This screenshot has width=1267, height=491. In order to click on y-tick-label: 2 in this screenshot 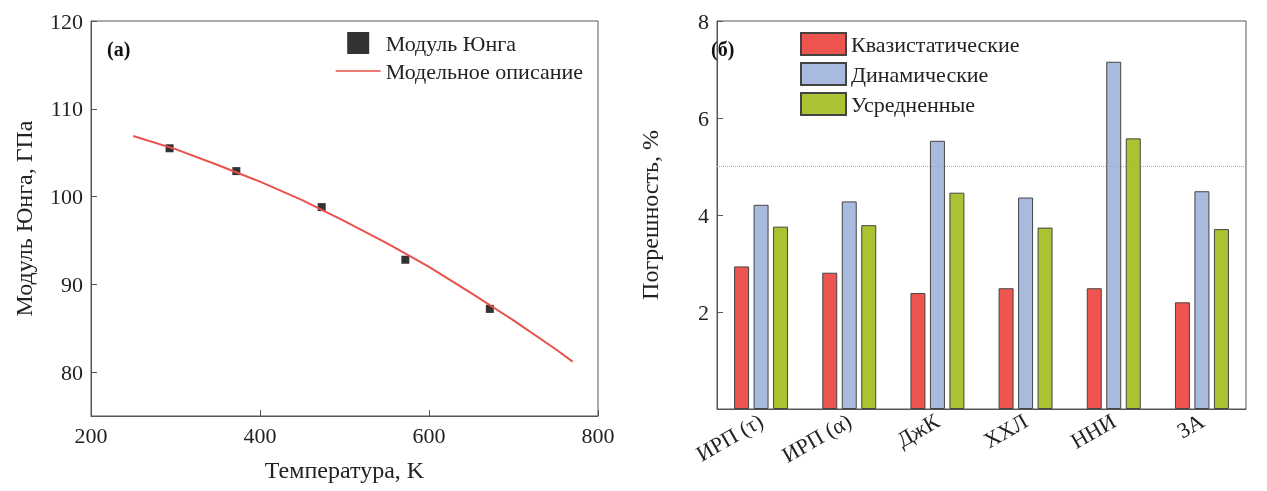, I will do `click(703, 312)`.